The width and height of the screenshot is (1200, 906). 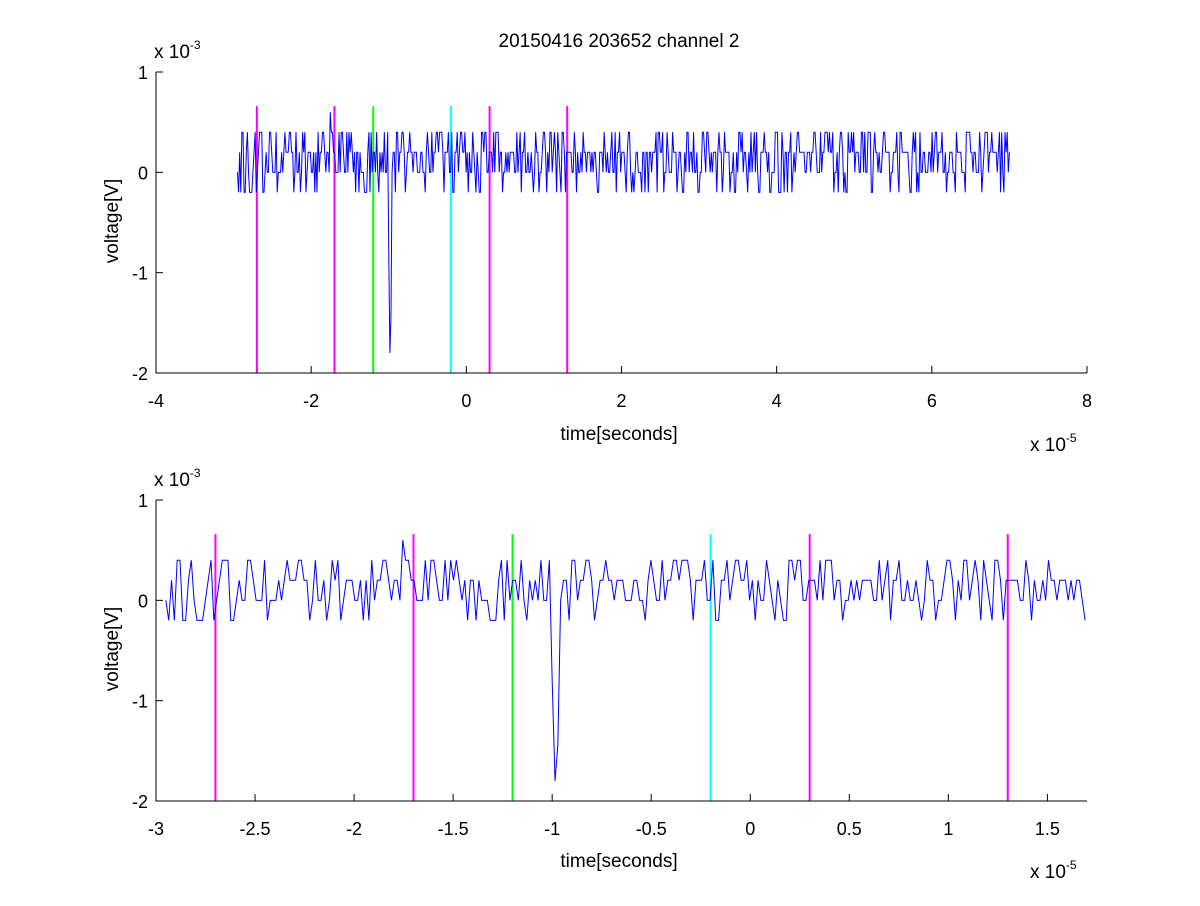 I want to click on top-plot-ytick-label: -1, so click(x=140, y=274).